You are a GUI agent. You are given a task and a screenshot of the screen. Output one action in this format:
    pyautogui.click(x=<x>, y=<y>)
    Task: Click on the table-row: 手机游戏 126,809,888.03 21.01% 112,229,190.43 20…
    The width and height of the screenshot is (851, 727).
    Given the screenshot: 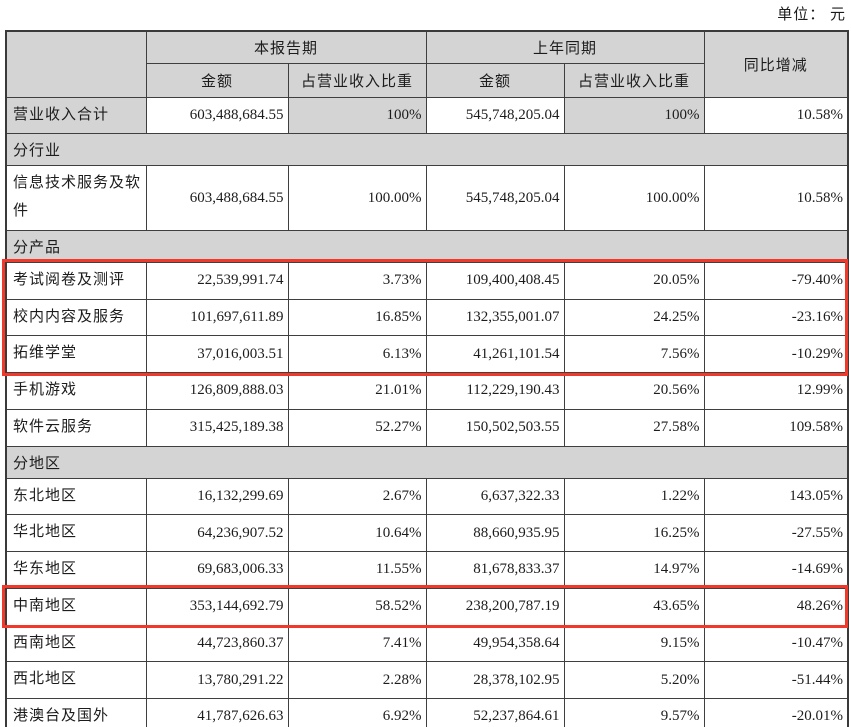 What is the action you would take?
    pyautogui.click(x=427, y=391)
    